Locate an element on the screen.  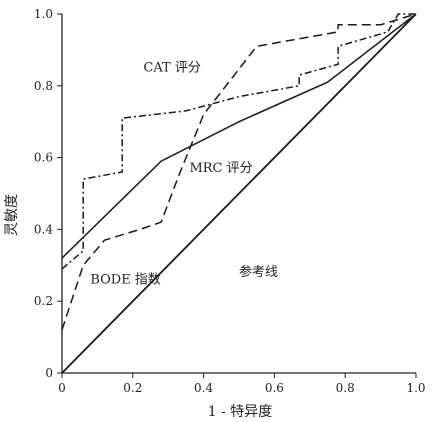
series-label: MRC 评分 is located at coordinates (220, 168).